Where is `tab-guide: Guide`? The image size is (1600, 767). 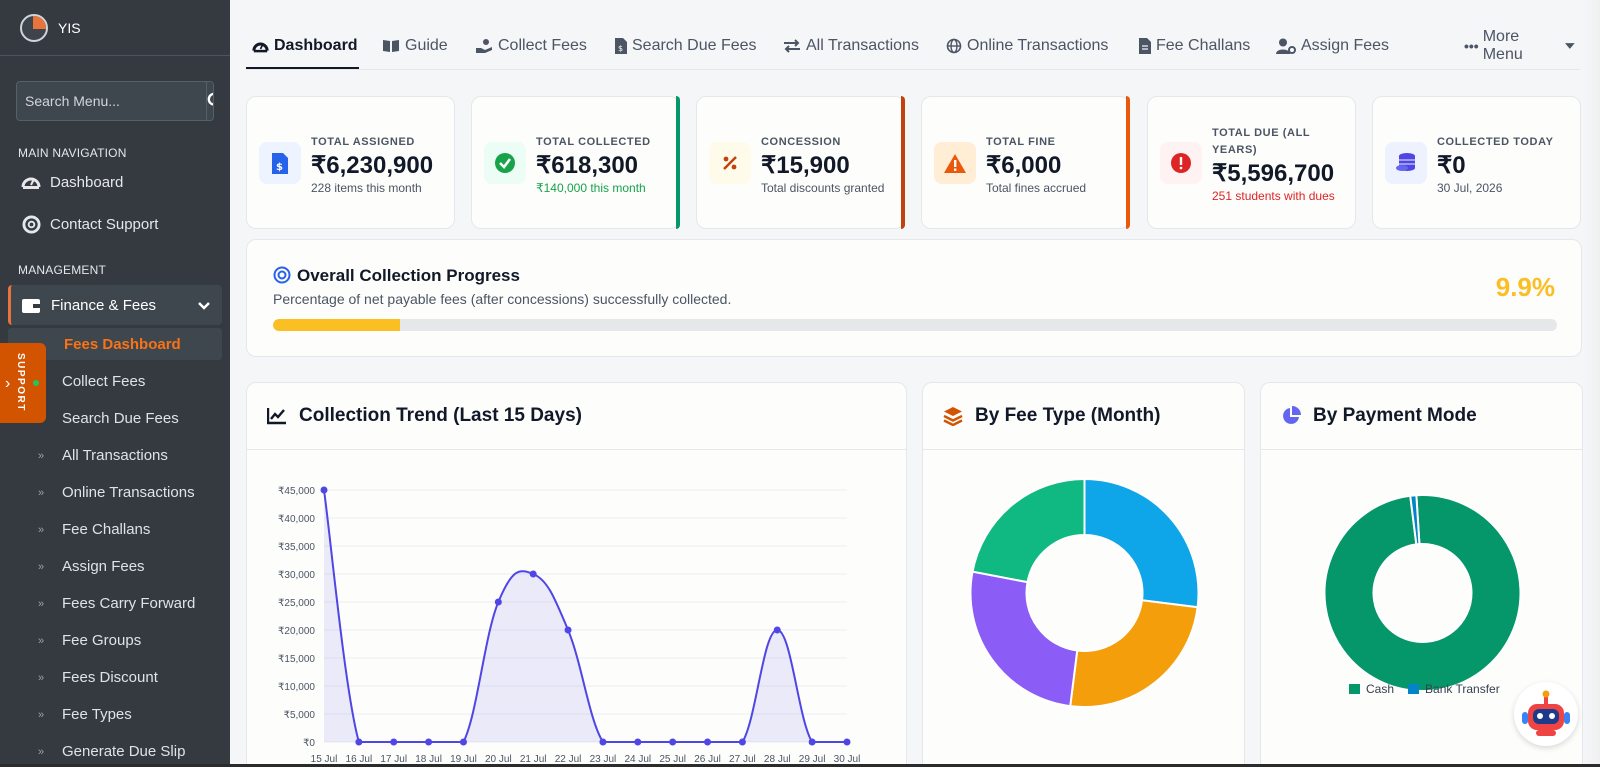
tab-guide: Guide is located at coordinates (415, 46).